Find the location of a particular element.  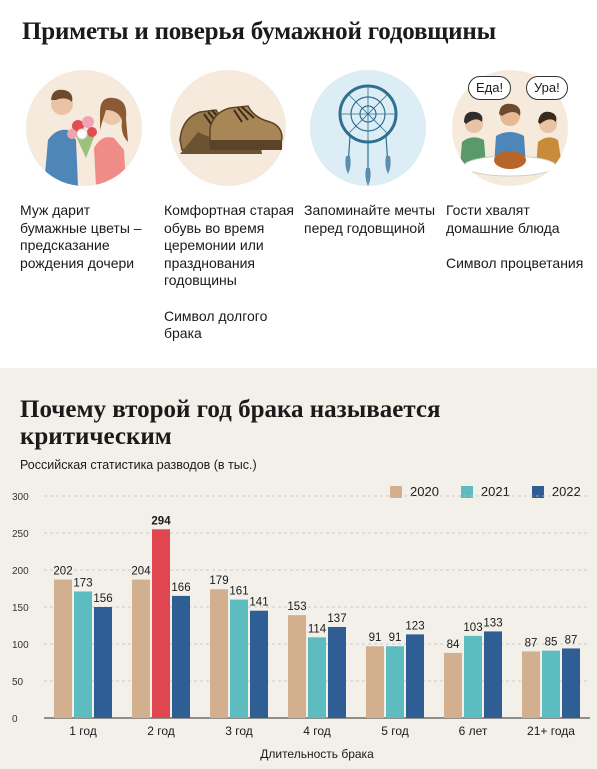

y-tick-label-0: 0 is located at coordinates (15, 719).